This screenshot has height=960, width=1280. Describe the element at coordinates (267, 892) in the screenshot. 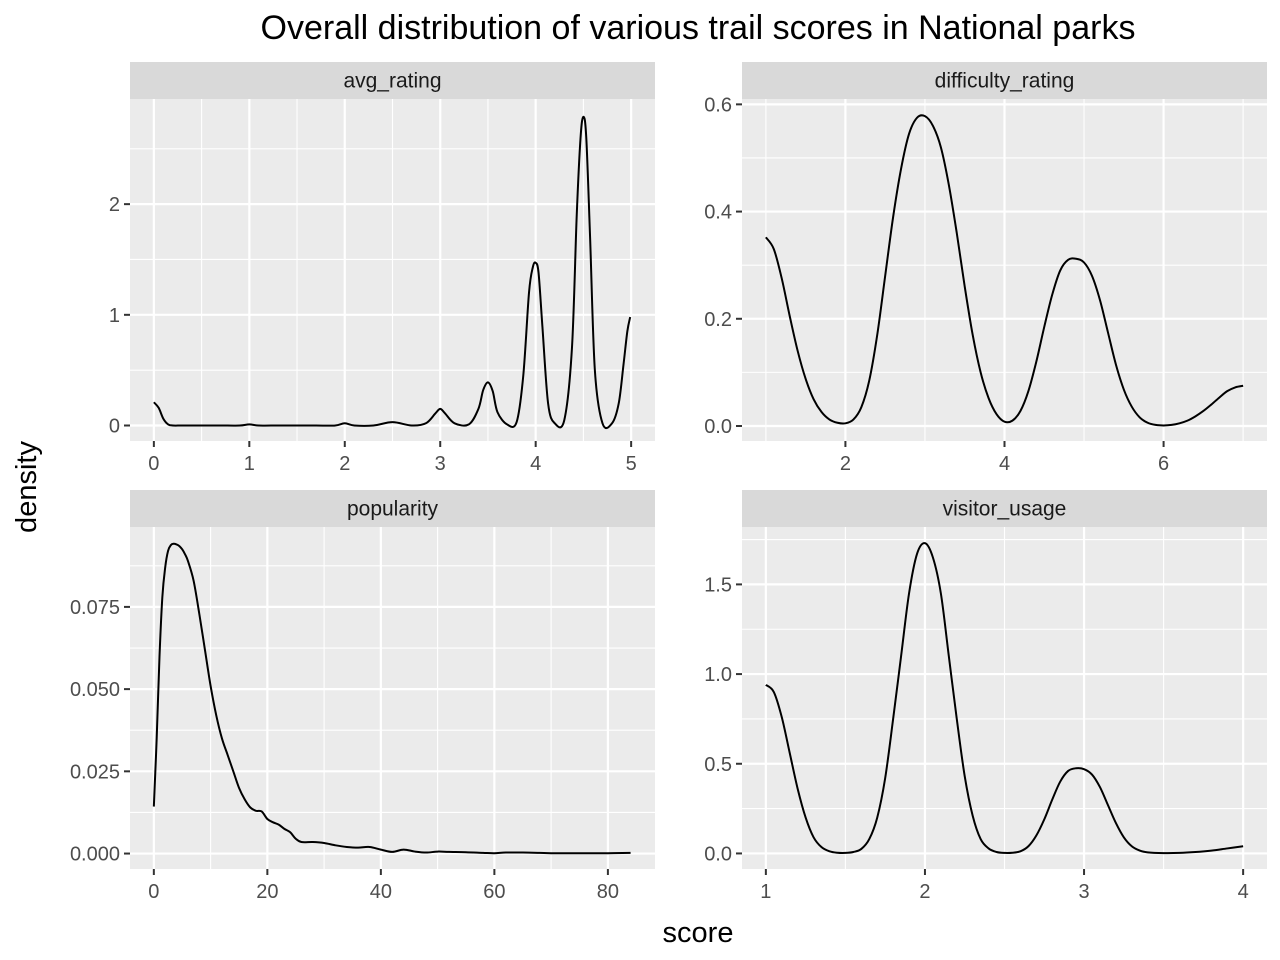

I see `x-tick-label: 20` at that location.